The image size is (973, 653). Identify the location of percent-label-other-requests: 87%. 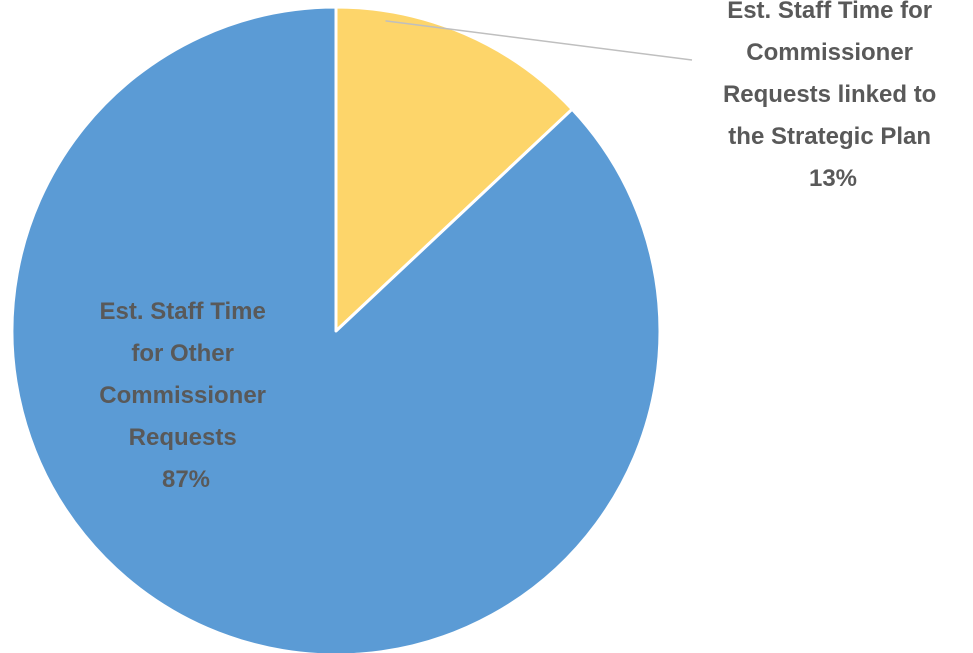
(186, 479).